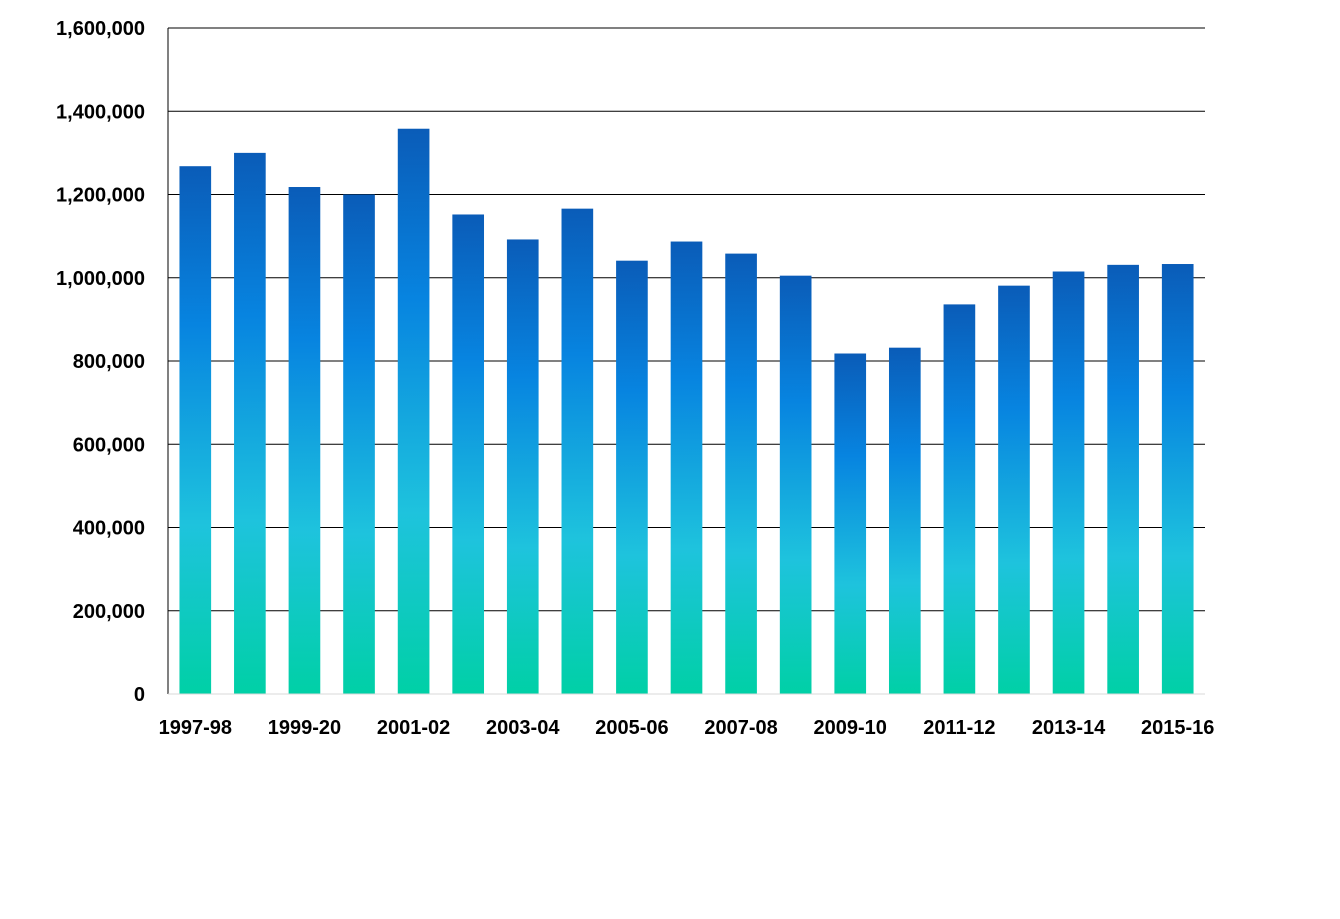  Describe the element at coordinates (109, 612) in the screenshot. I see `y-tick-label: 200,000` at that location.